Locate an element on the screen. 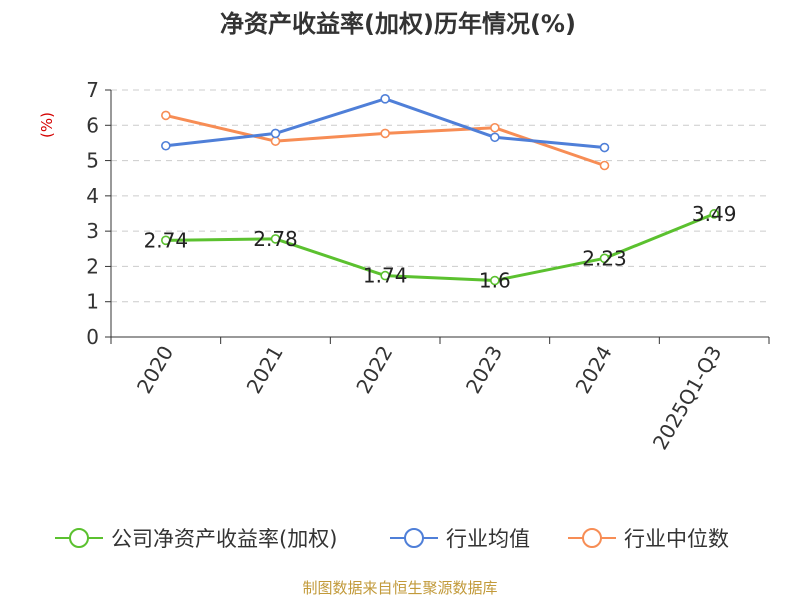 The width and height of the screenshot is (800, 600). y-tick-label: 1 is located at coordinates (92, 302).